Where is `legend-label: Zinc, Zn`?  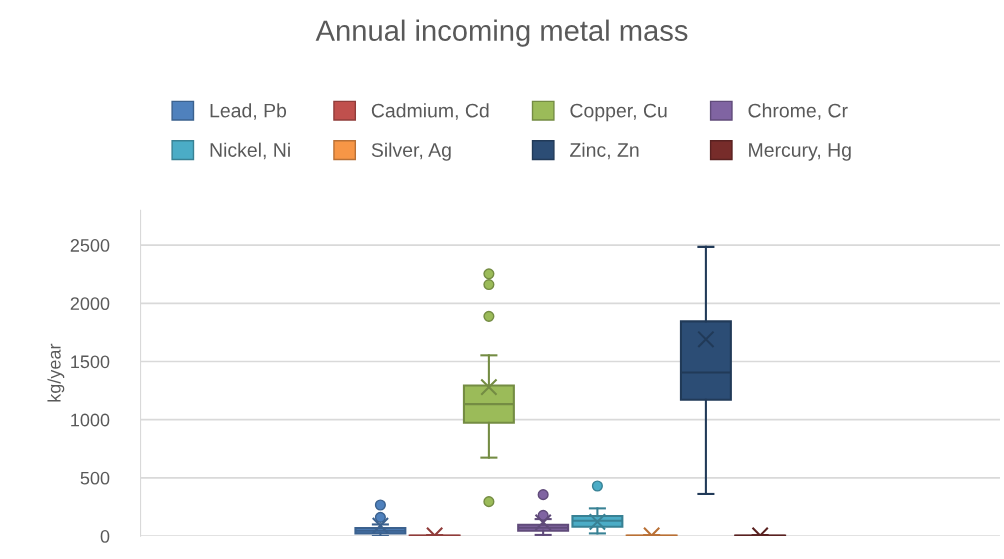
legend-label: Zinc, Zn is located at coordinates (604, 151).